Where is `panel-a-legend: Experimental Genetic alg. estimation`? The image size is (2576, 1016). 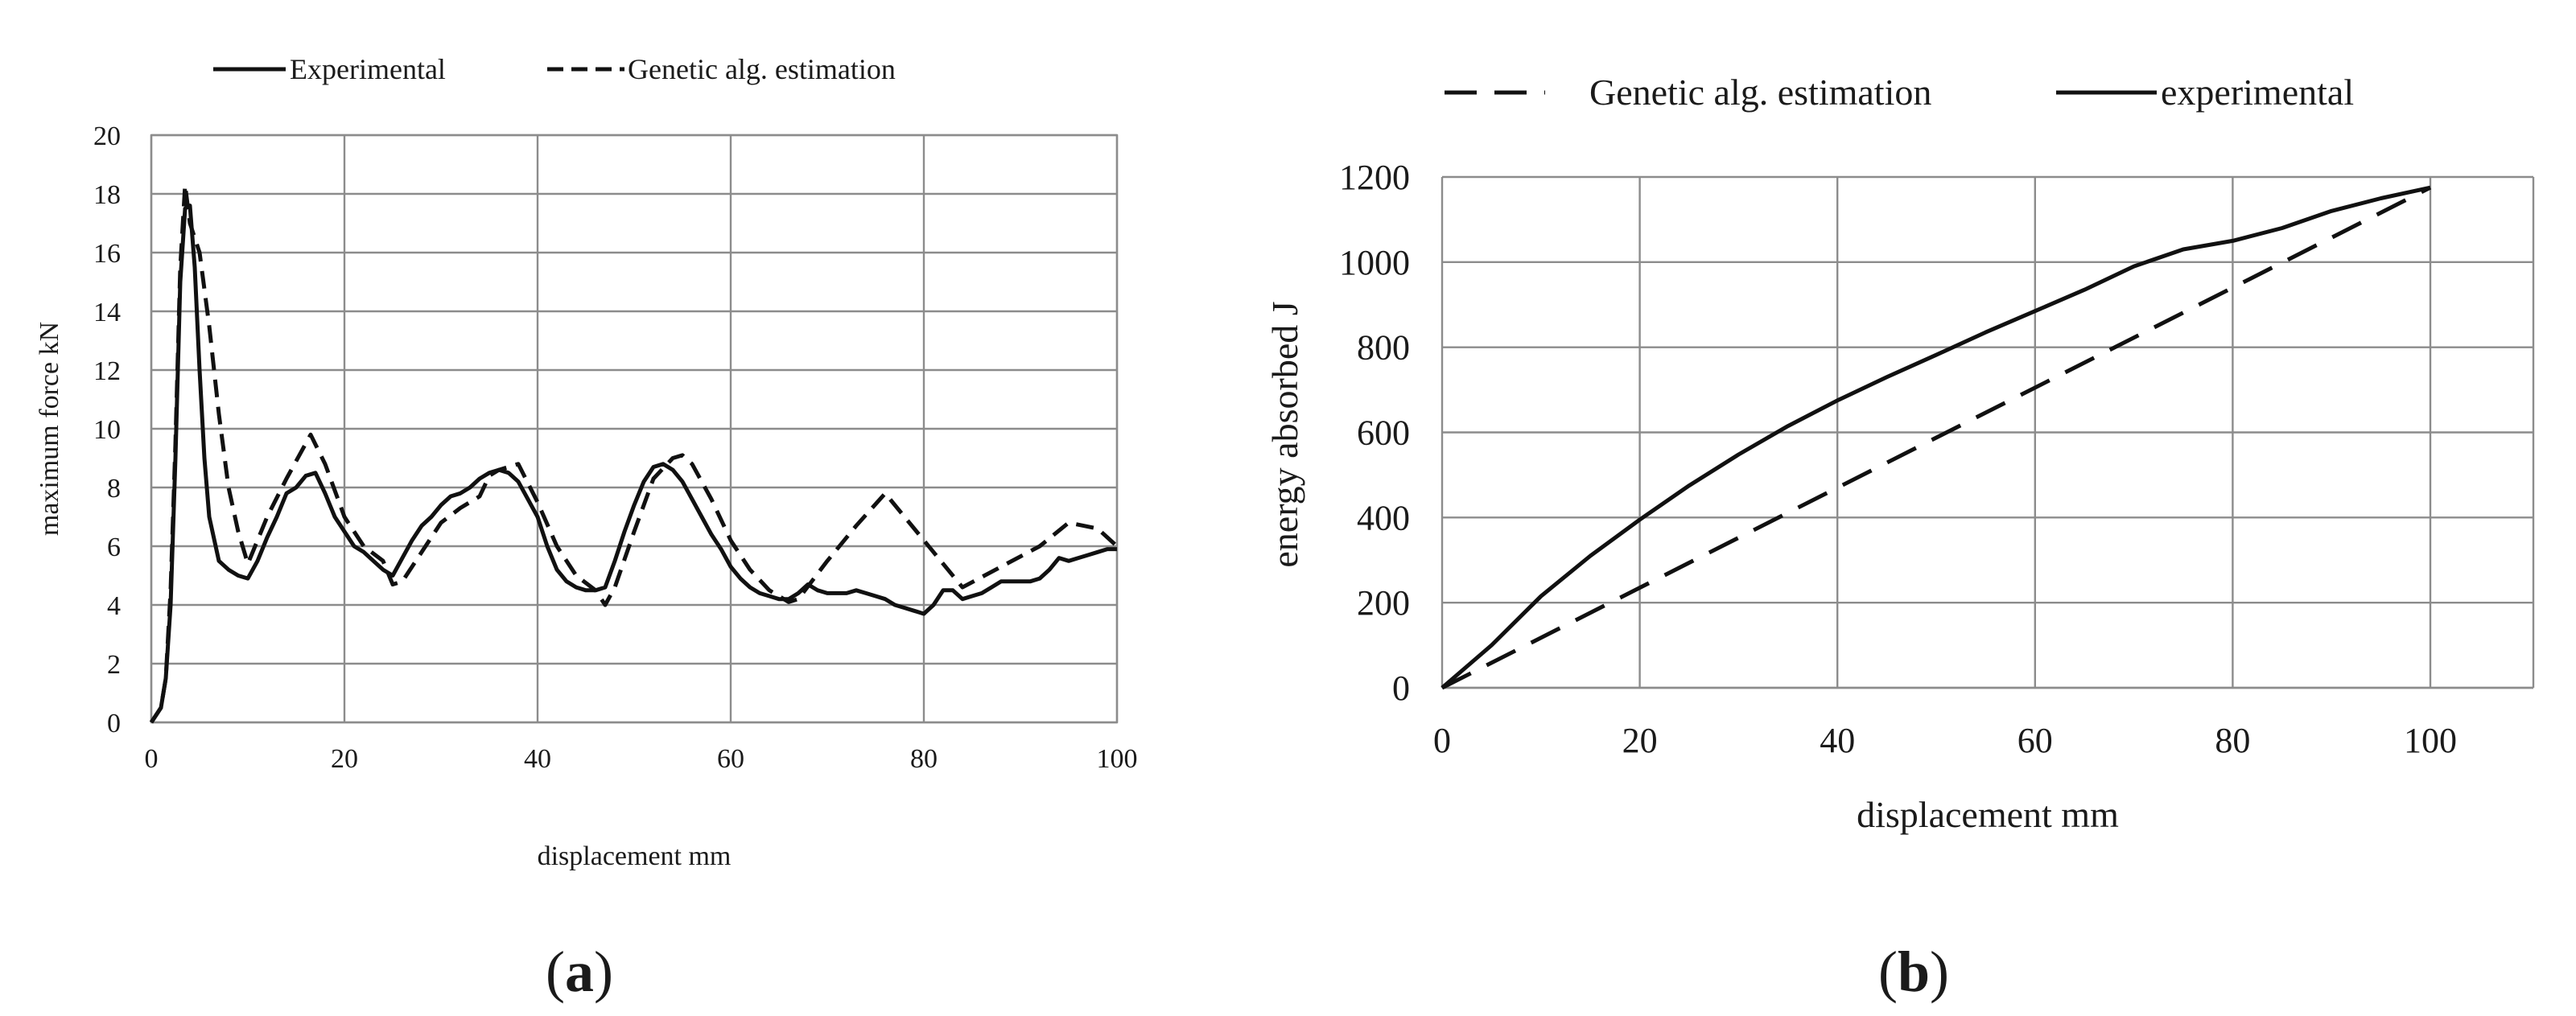 panel-a-legend: Experimental Genetic alg. estimation is located at coordinates (554, 69).